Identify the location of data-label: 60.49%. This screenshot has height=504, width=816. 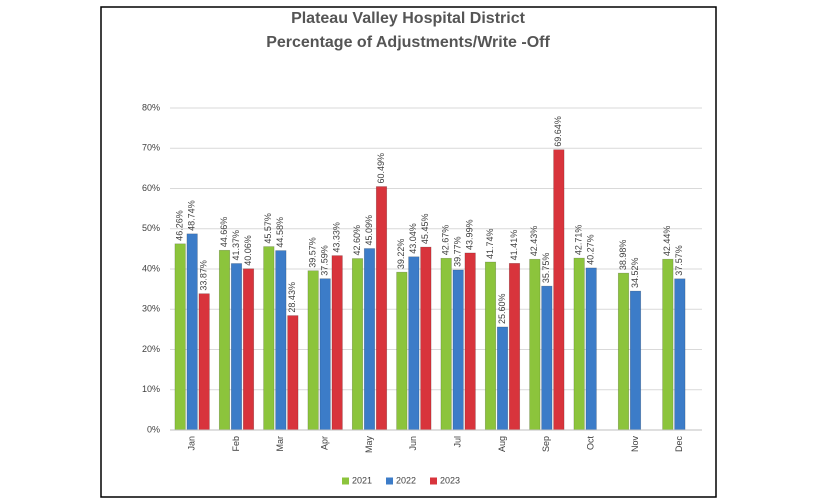
(381, 168).